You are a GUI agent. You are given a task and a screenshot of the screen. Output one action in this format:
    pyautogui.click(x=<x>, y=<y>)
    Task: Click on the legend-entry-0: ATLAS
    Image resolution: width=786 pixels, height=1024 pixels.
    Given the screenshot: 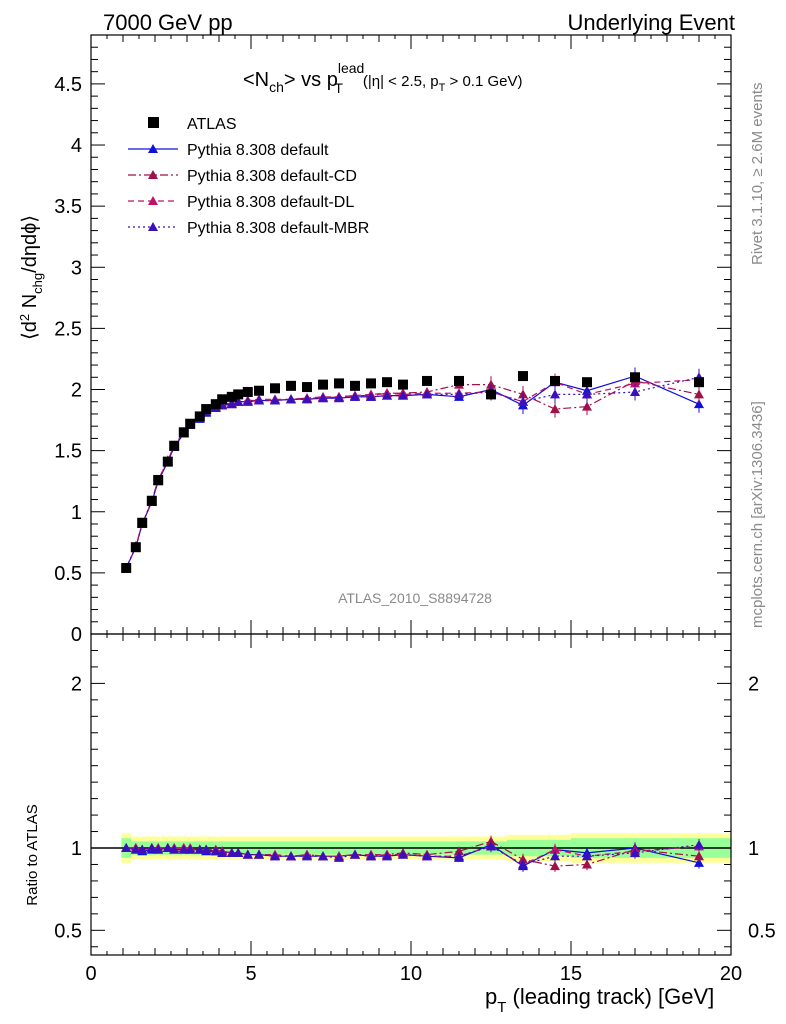 What is the action you would take?
    pyautogui.click(x=192, y=124)
    